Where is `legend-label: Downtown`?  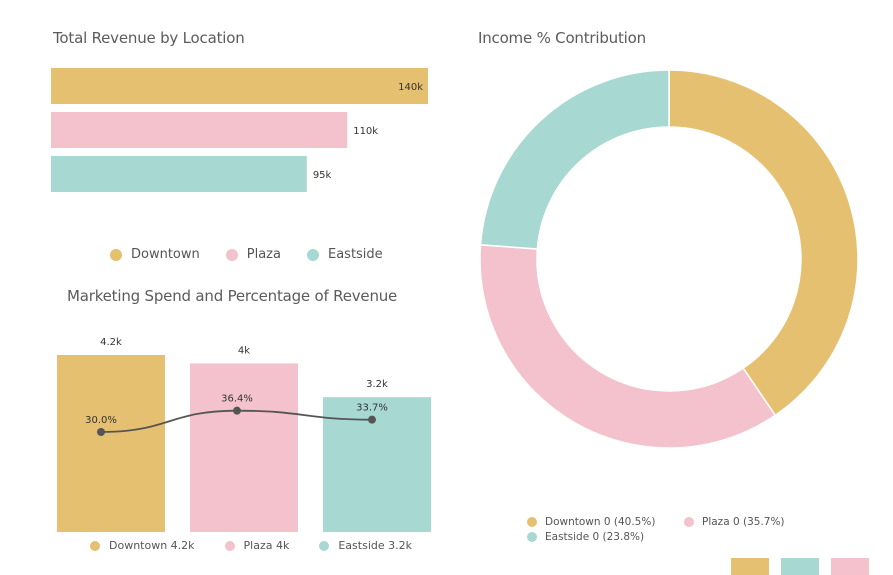 legend-label: Downtown is located at coordinates (165, 254).